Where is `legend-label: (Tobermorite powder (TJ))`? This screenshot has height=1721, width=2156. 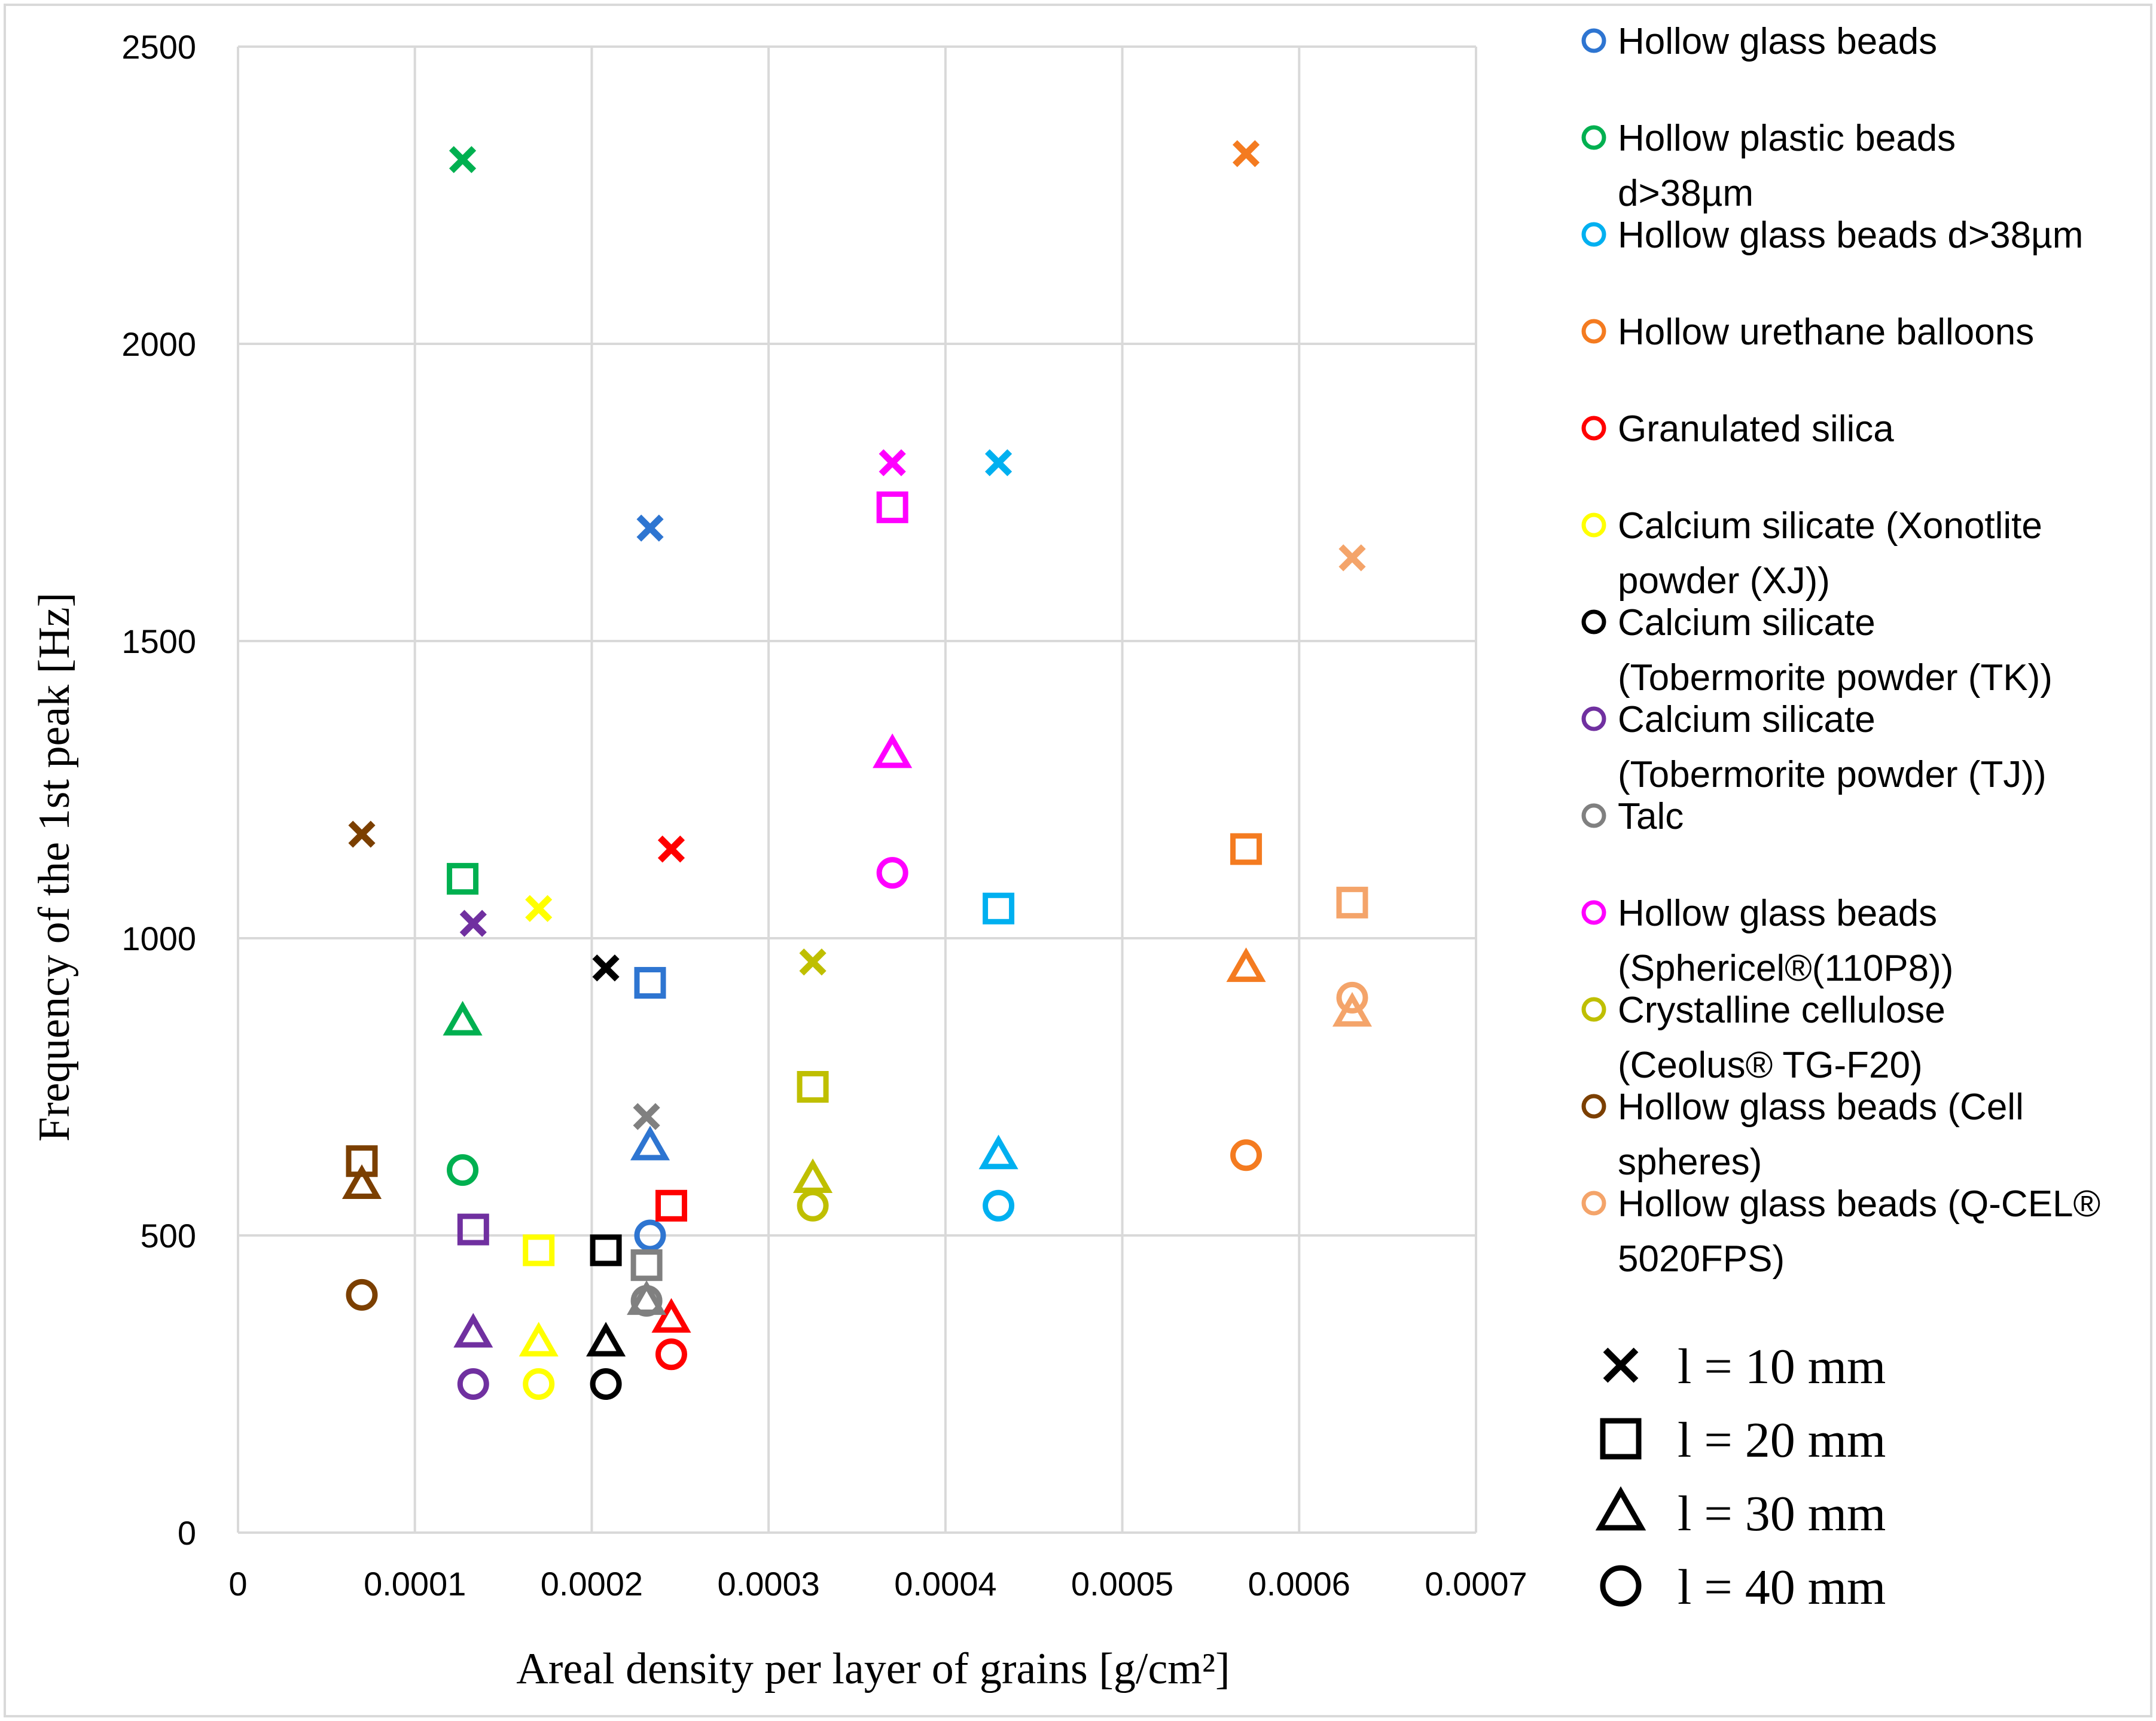 legend-label: (Tobermorite powder (TJ)) is located at coordinates (1832, 774).